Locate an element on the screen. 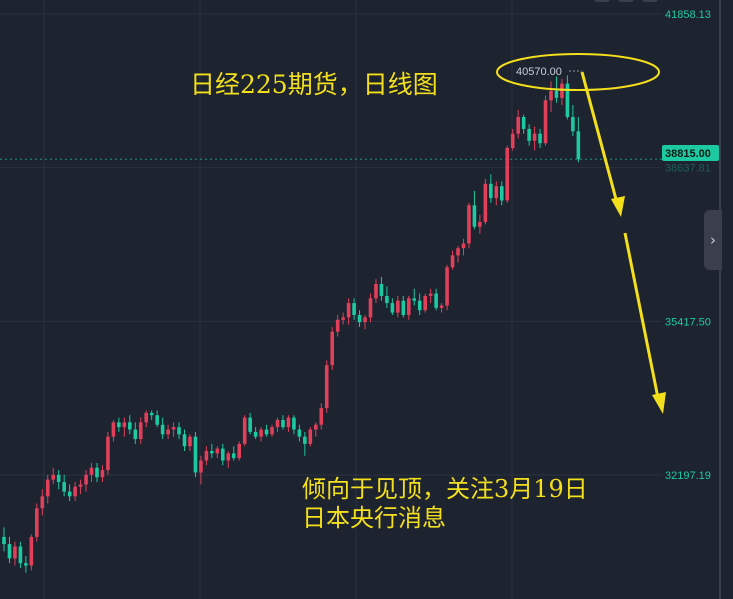 The height and width of the screenshot is (599, 733). chart-title: 日经225期货，日线图 is located at coordinates (314, 84).